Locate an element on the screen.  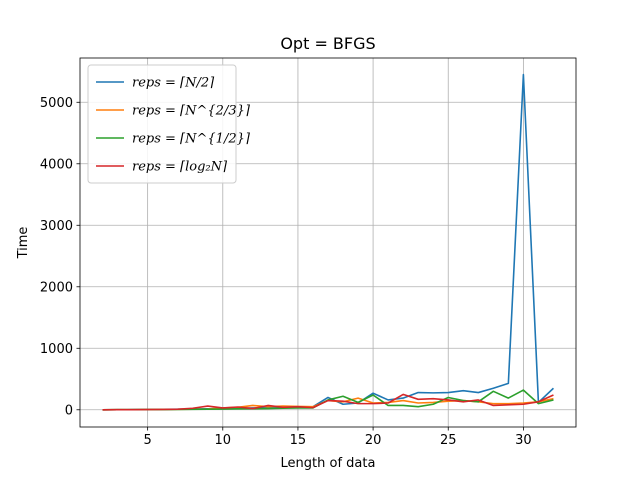
x-tick-label: 15 is located at coordinates (298, 440).